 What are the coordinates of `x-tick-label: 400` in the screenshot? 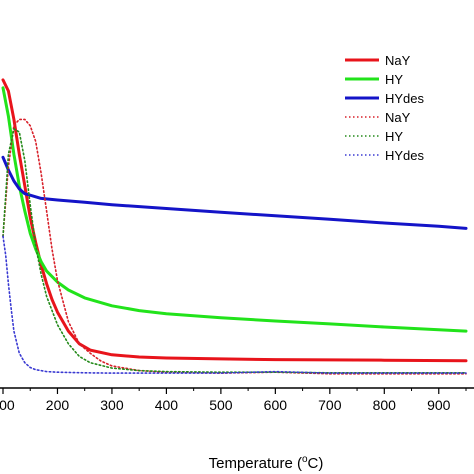 It's located at (167, 405).